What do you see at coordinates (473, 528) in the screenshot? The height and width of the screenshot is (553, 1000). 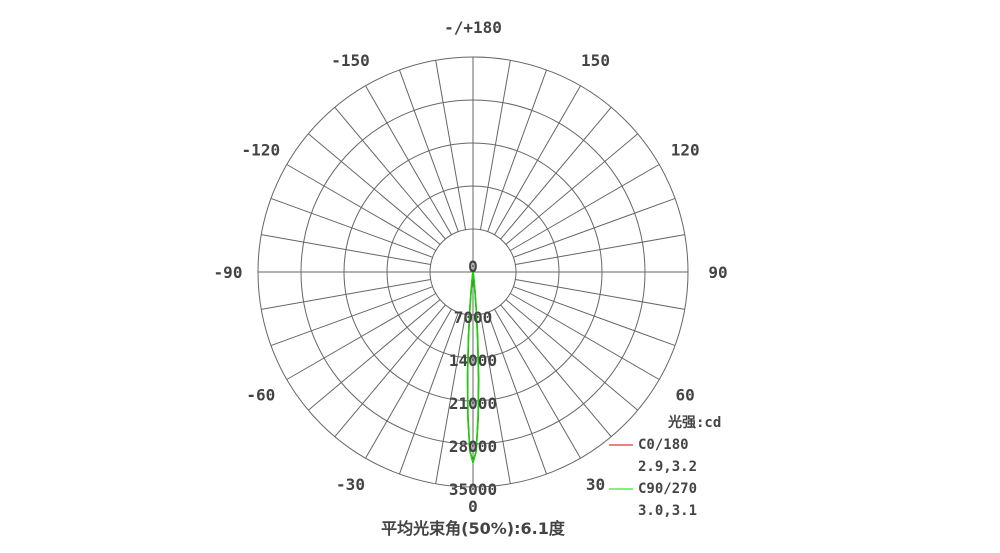 I see `chart-title: 平均光束角(50%):6.1度` at bounding box center [473, 528].